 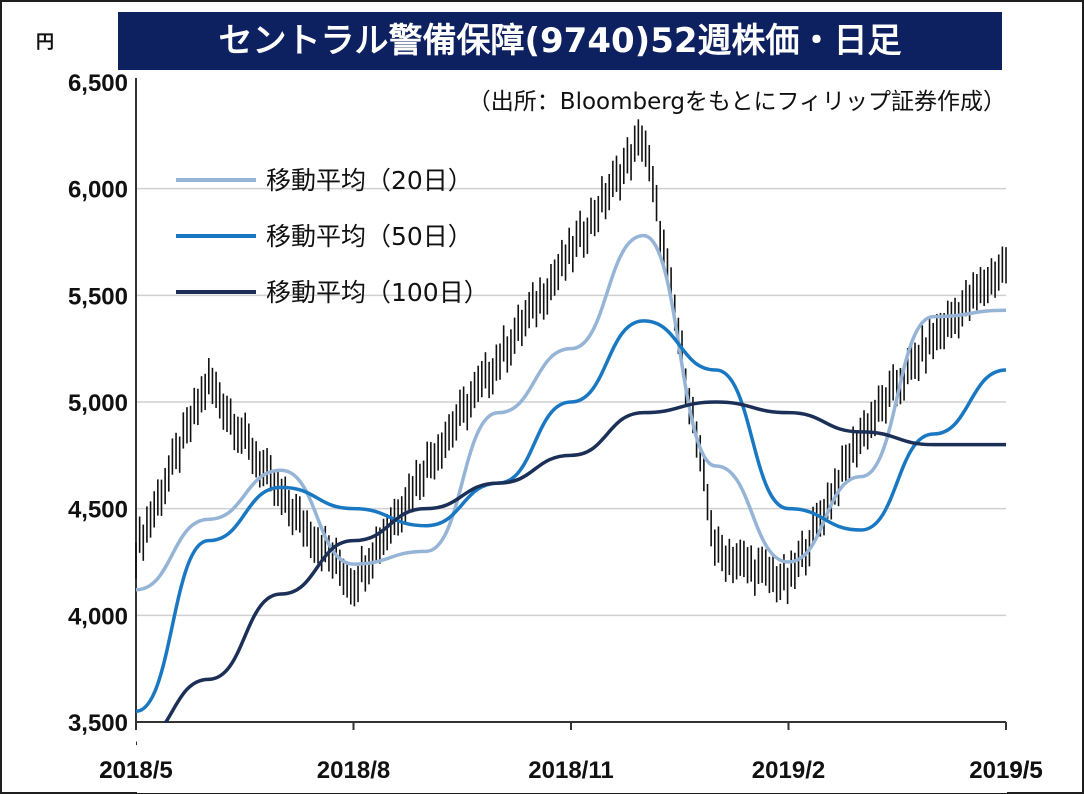 What do you see at coordinates (135, 770) in the screenshot?
I see `x-tick-label: 2018/5` at bounding box center [135, 770].